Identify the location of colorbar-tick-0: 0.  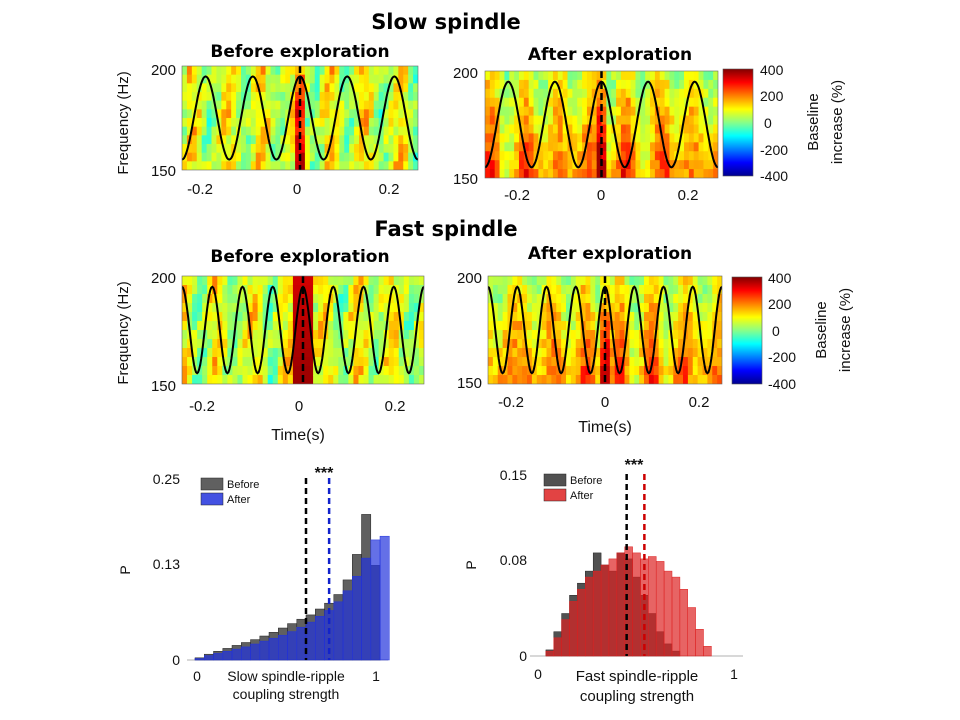
(776, 331).